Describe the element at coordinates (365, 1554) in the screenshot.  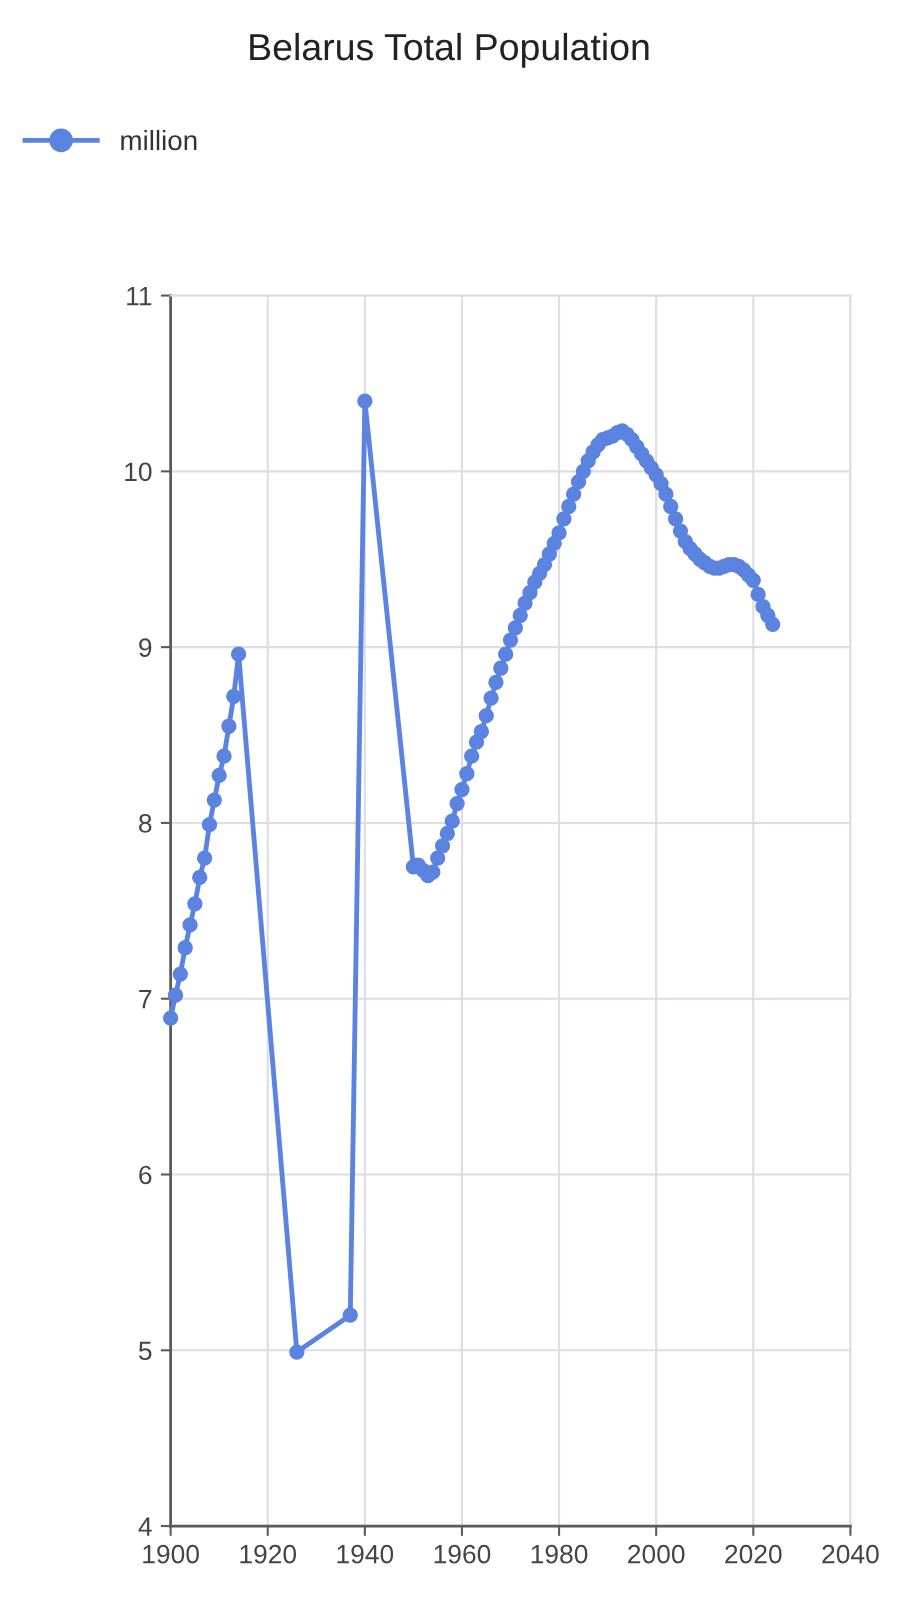
I see `x-tick-label: 1940` at that location.